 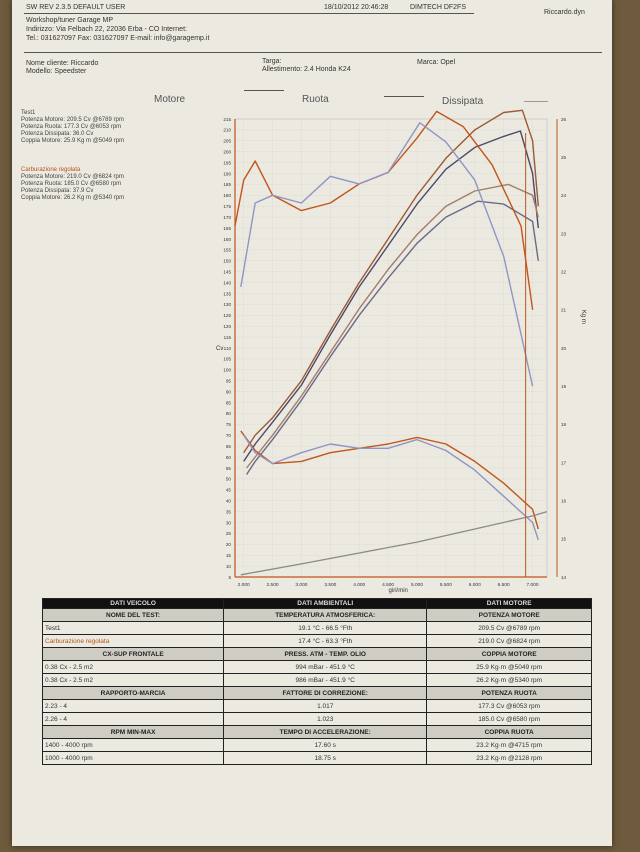 I want to click on y-tick-label: 210, so click(x=227, y=130).